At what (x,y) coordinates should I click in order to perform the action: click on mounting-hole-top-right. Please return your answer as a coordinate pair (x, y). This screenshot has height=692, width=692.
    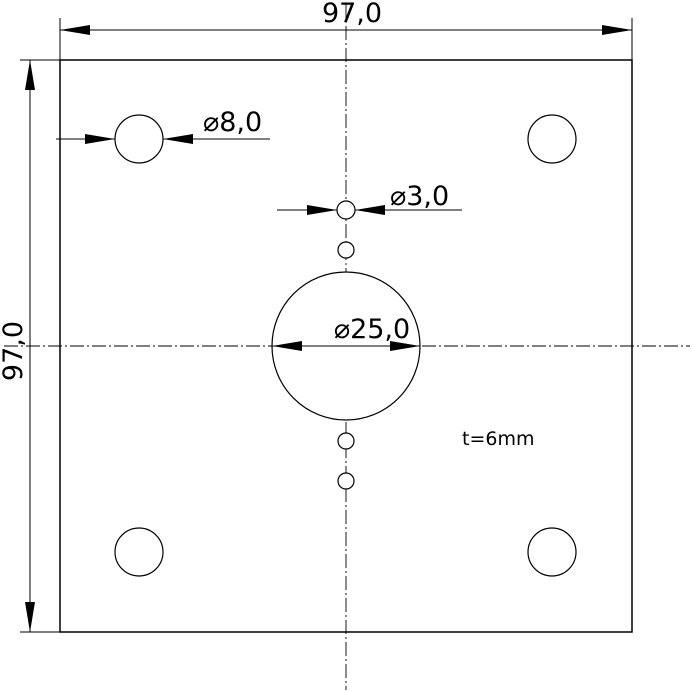
    Looking at the image, I should click on (552, 139).